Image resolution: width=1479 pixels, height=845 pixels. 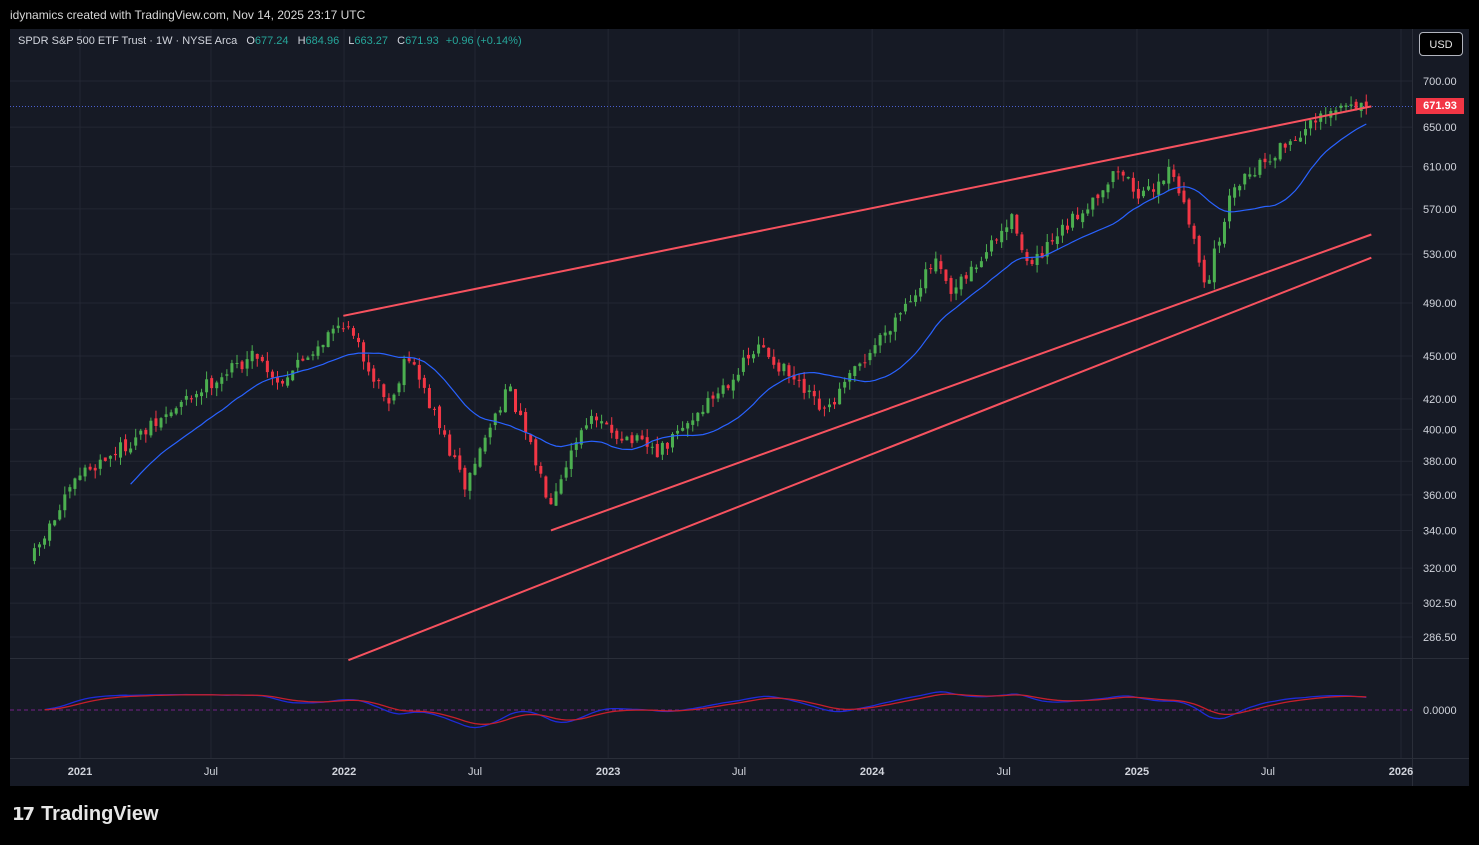 I want to click on symbol-title: SPDR S&P 500 ETF Trust · 1W · NYSE Arca, so click(x=128, y=41).